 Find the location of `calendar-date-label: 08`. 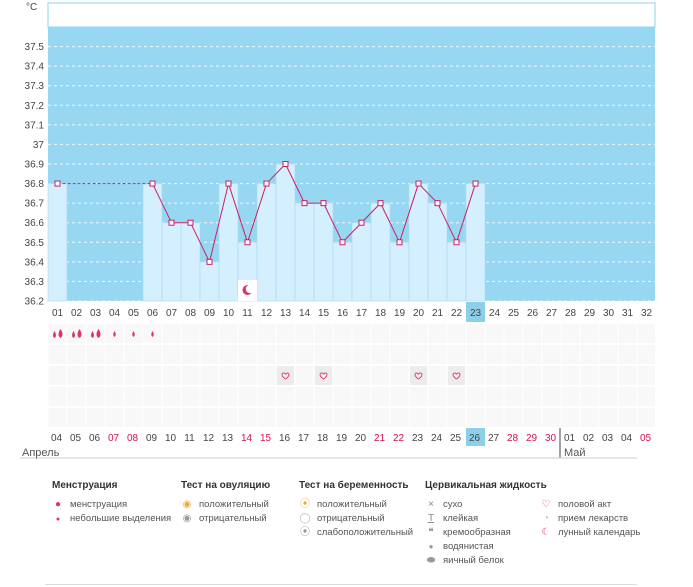

calendar-date-label: 08 is located at coordinates (133, 438).